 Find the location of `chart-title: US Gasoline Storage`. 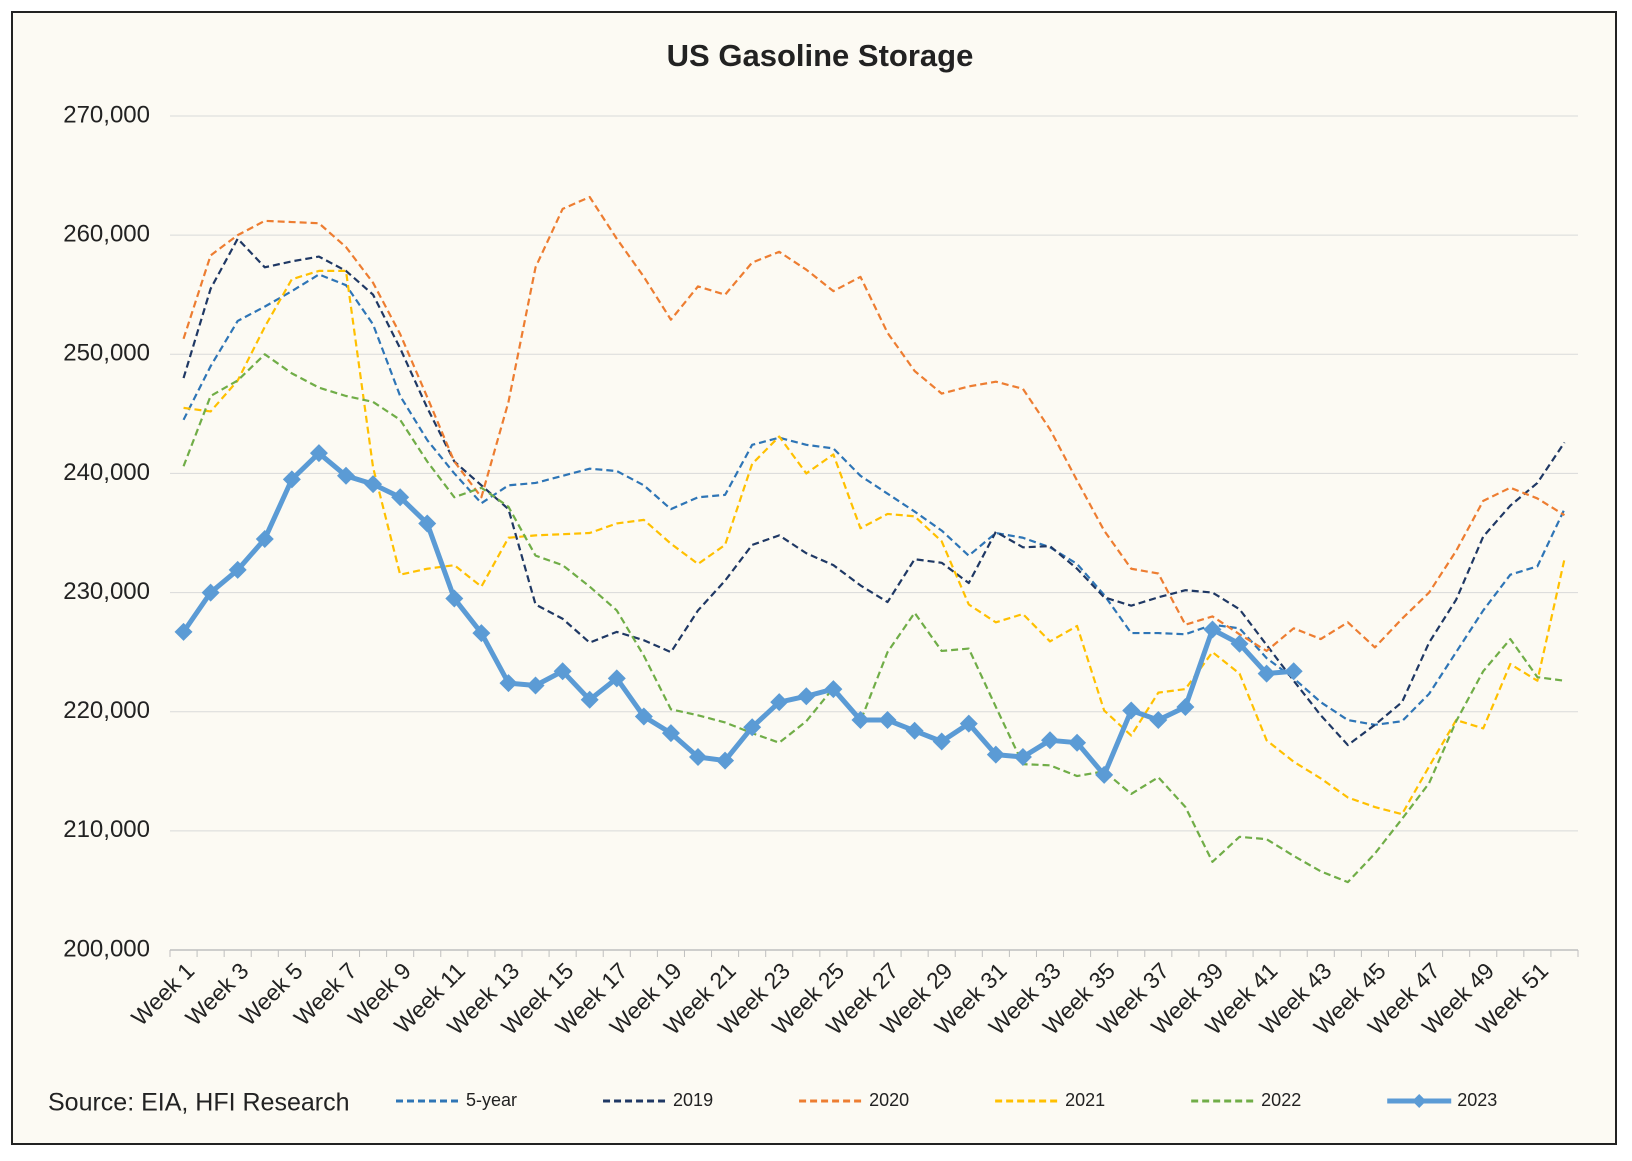

chart-title: US Gasoline Storage is located at coordinates (820, 55).